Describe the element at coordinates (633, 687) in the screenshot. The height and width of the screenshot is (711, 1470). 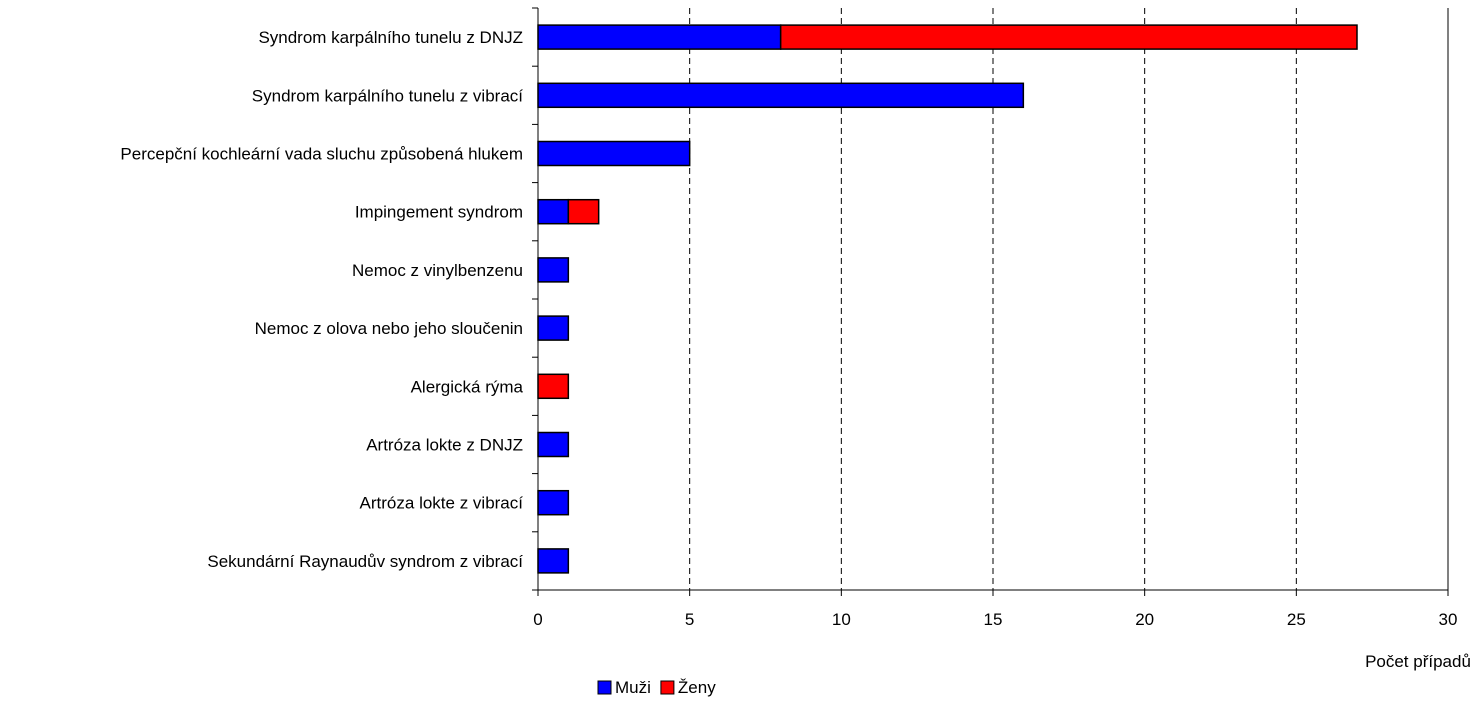
I see `legend-label: Muži` at that location.